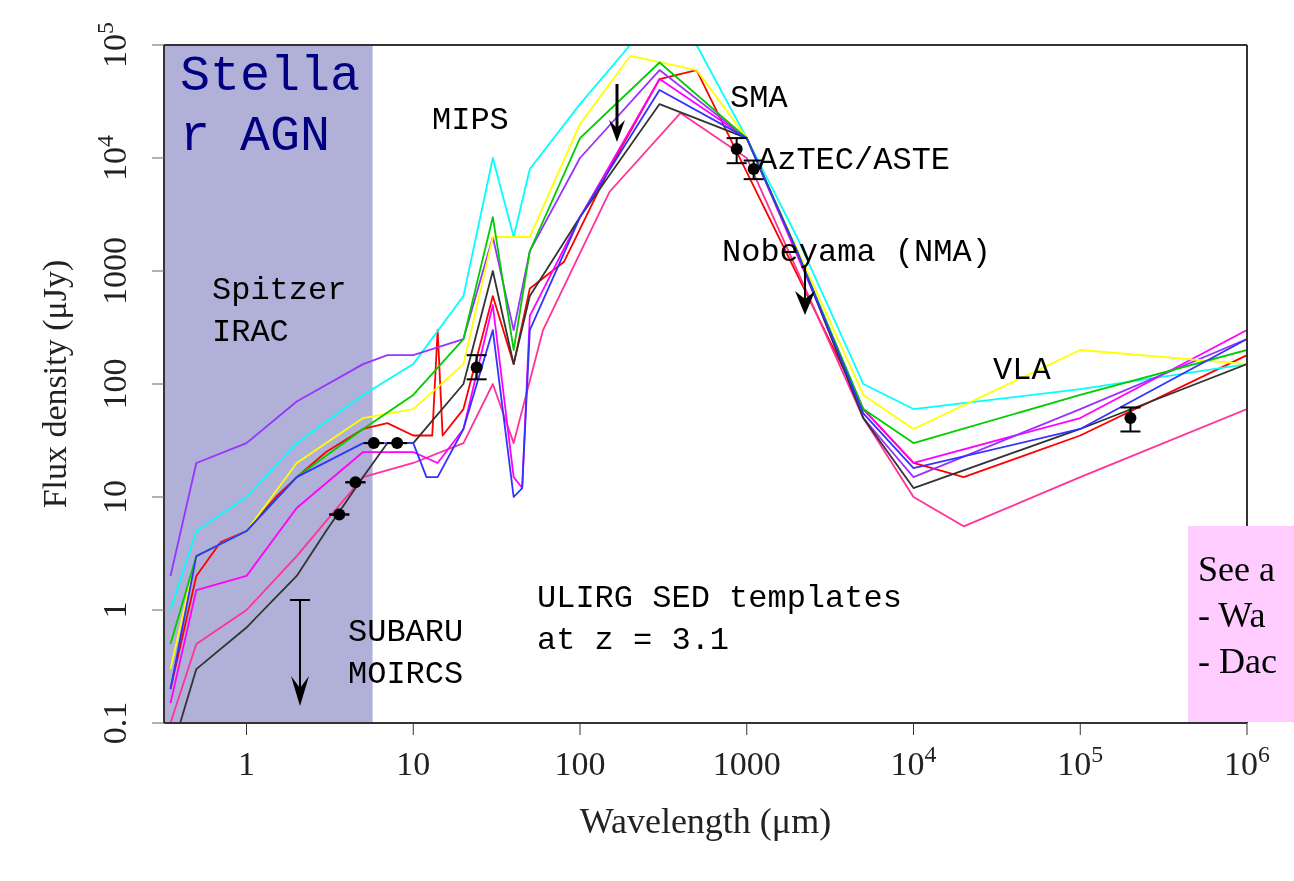 The image size is (1294, 881). What do you see at coordinates (1238, 661) in the screenshot?
I see `annotation: - Dac` at bounding box center [1238, 661].